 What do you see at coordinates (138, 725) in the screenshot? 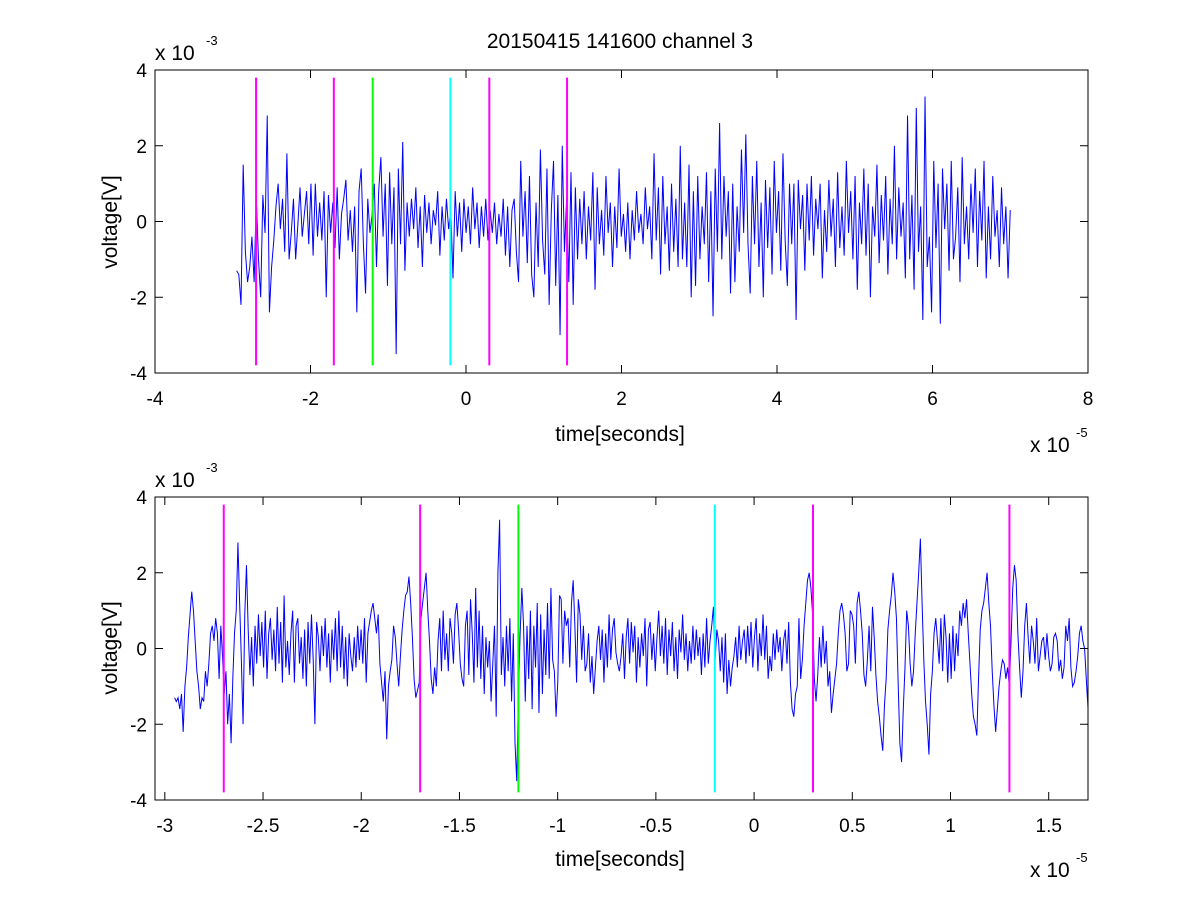
I see `bottom-ytick-label: -2` at bounding box center [138, 725].